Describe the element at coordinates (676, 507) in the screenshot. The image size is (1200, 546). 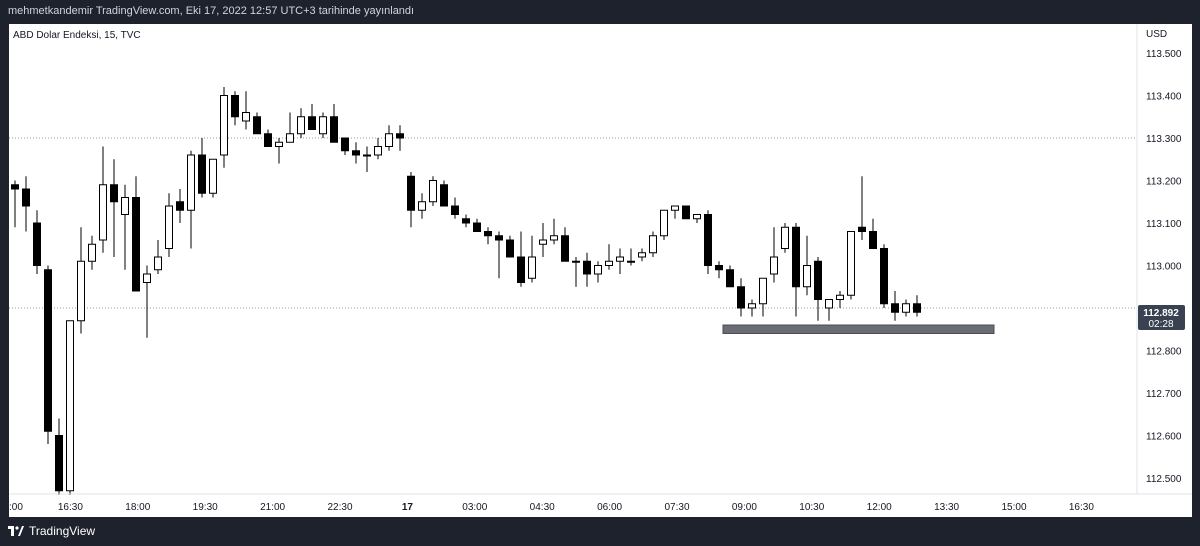
I see `time-tick-label: 07:30` at that location.